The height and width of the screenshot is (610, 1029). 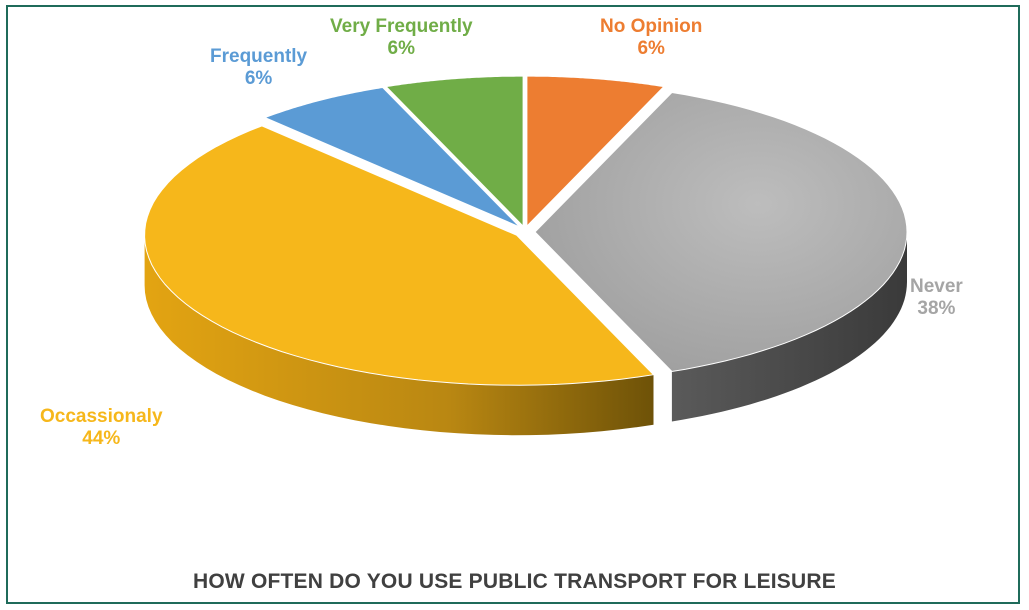 What do you see at coordinates (401, 26) in the screenshot?
I see `slice-name: Very Frequently` at bounding box center [401, 26].